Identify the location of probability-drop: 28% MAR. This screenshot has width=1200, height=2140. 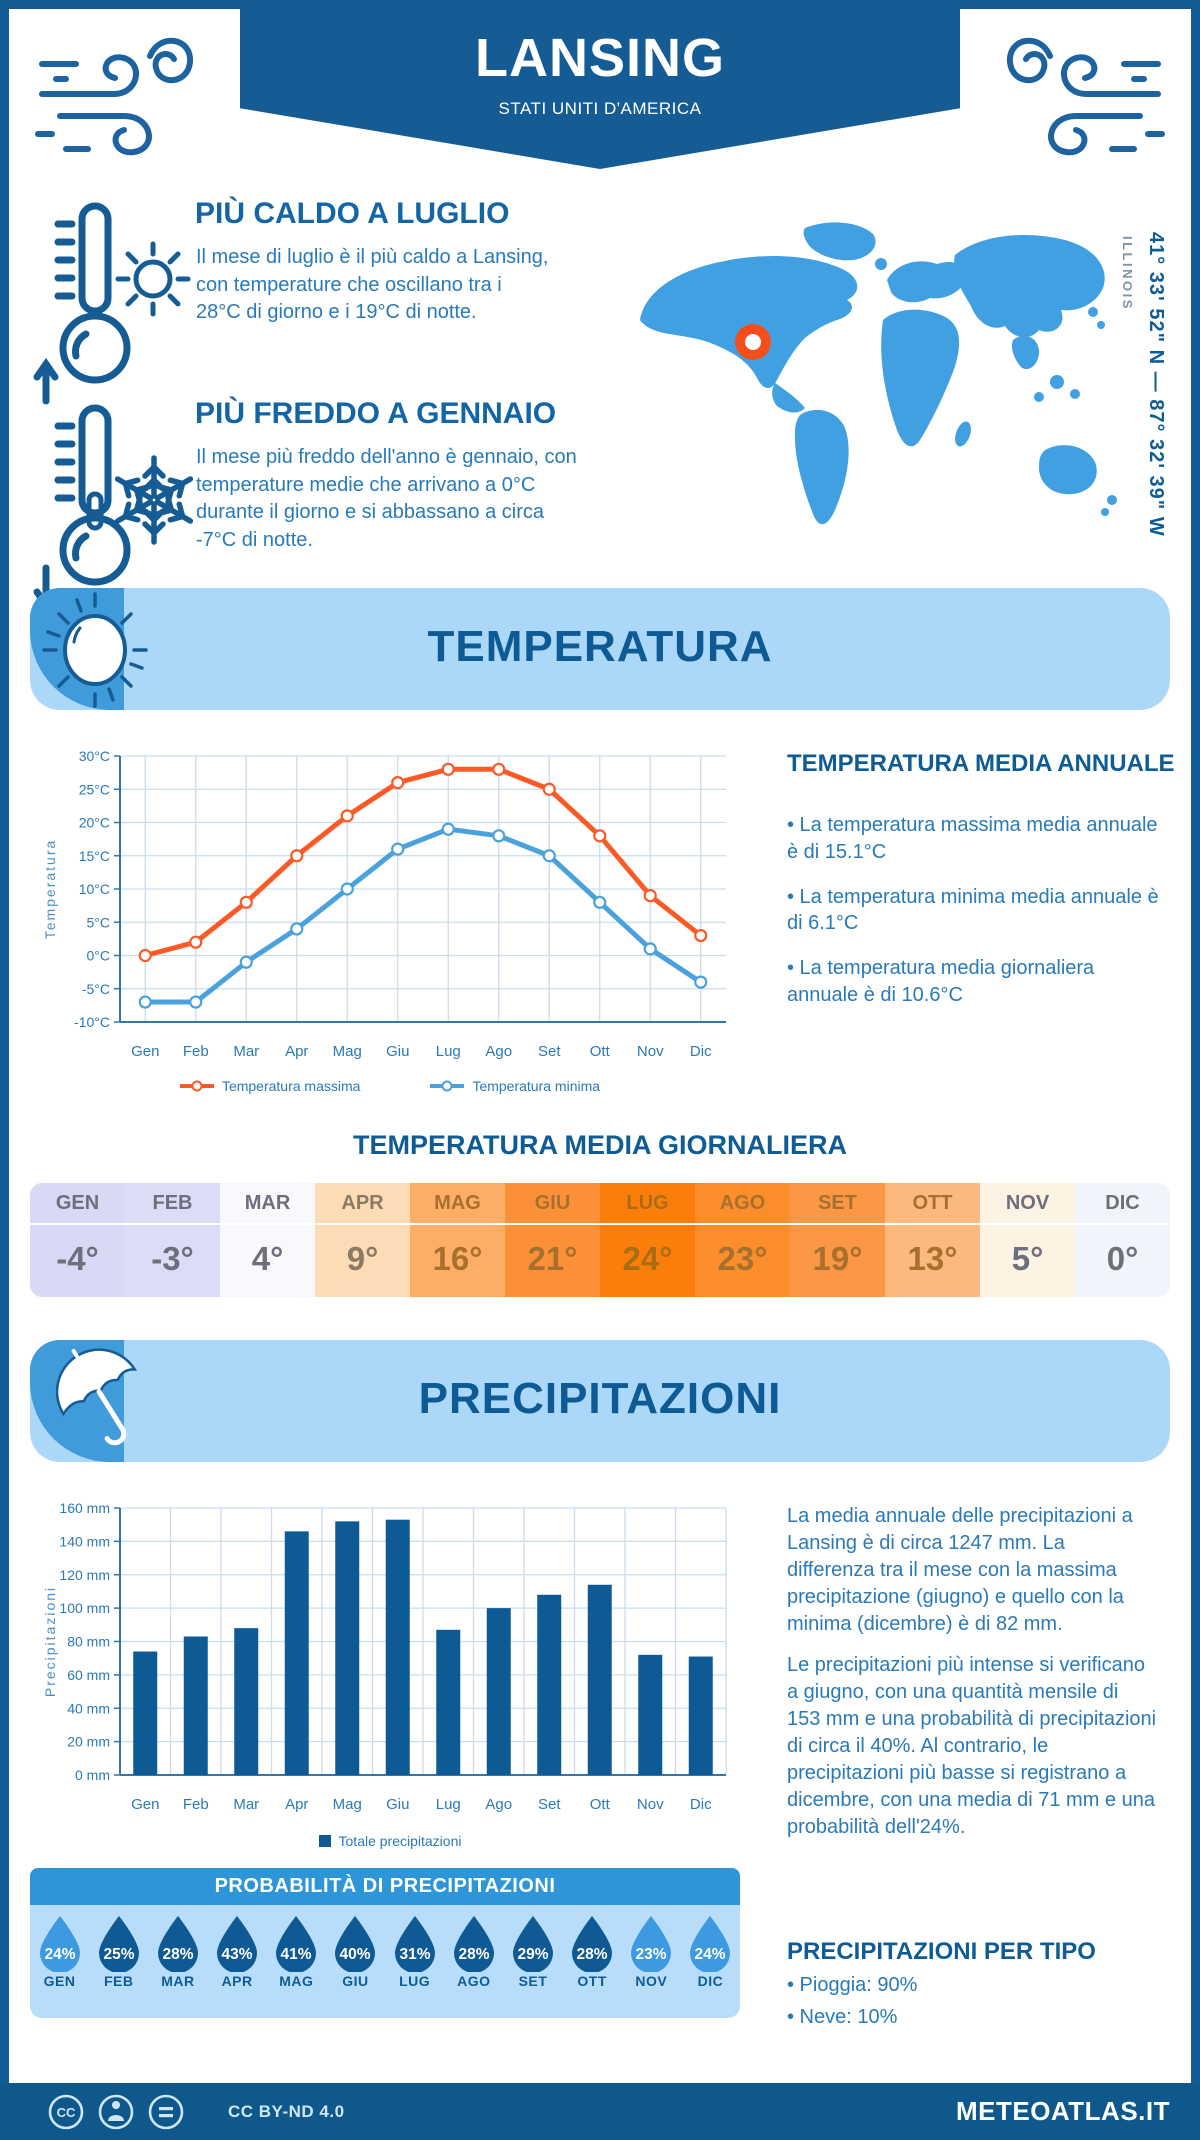
(177, 1966).